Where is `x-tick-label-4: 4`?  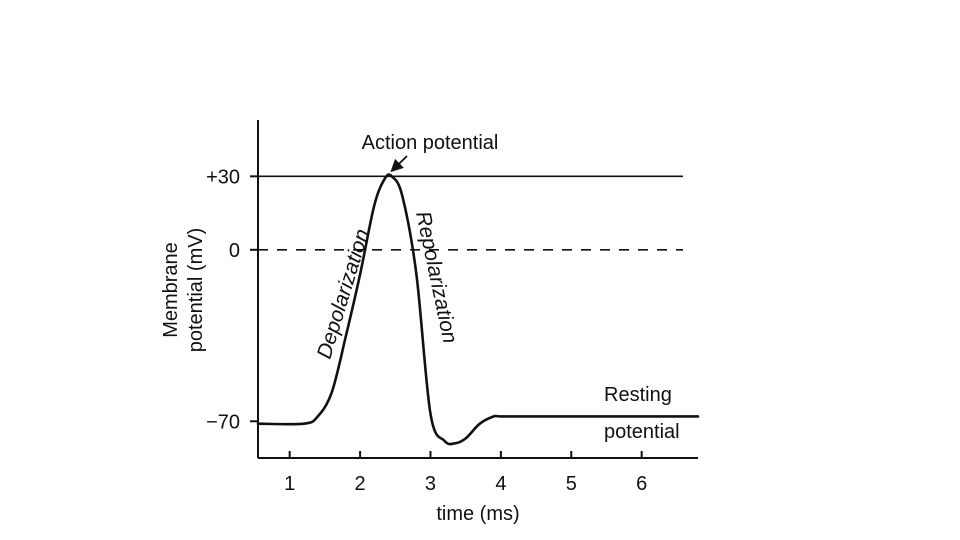
x-tick-label-4: 4 is located at coordinates (500, 484).